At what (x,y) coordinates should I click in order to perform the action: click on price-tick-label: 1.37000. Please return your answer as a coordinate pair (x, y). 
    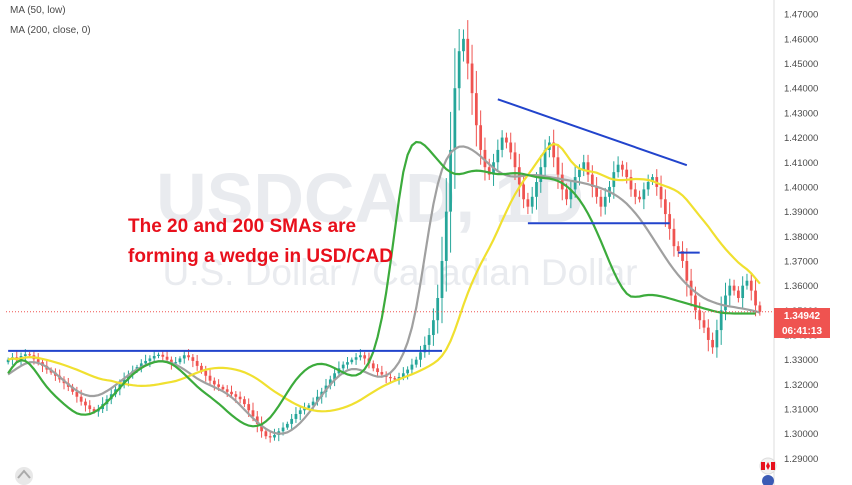
    Looking at the image, I should click on (801, 261).